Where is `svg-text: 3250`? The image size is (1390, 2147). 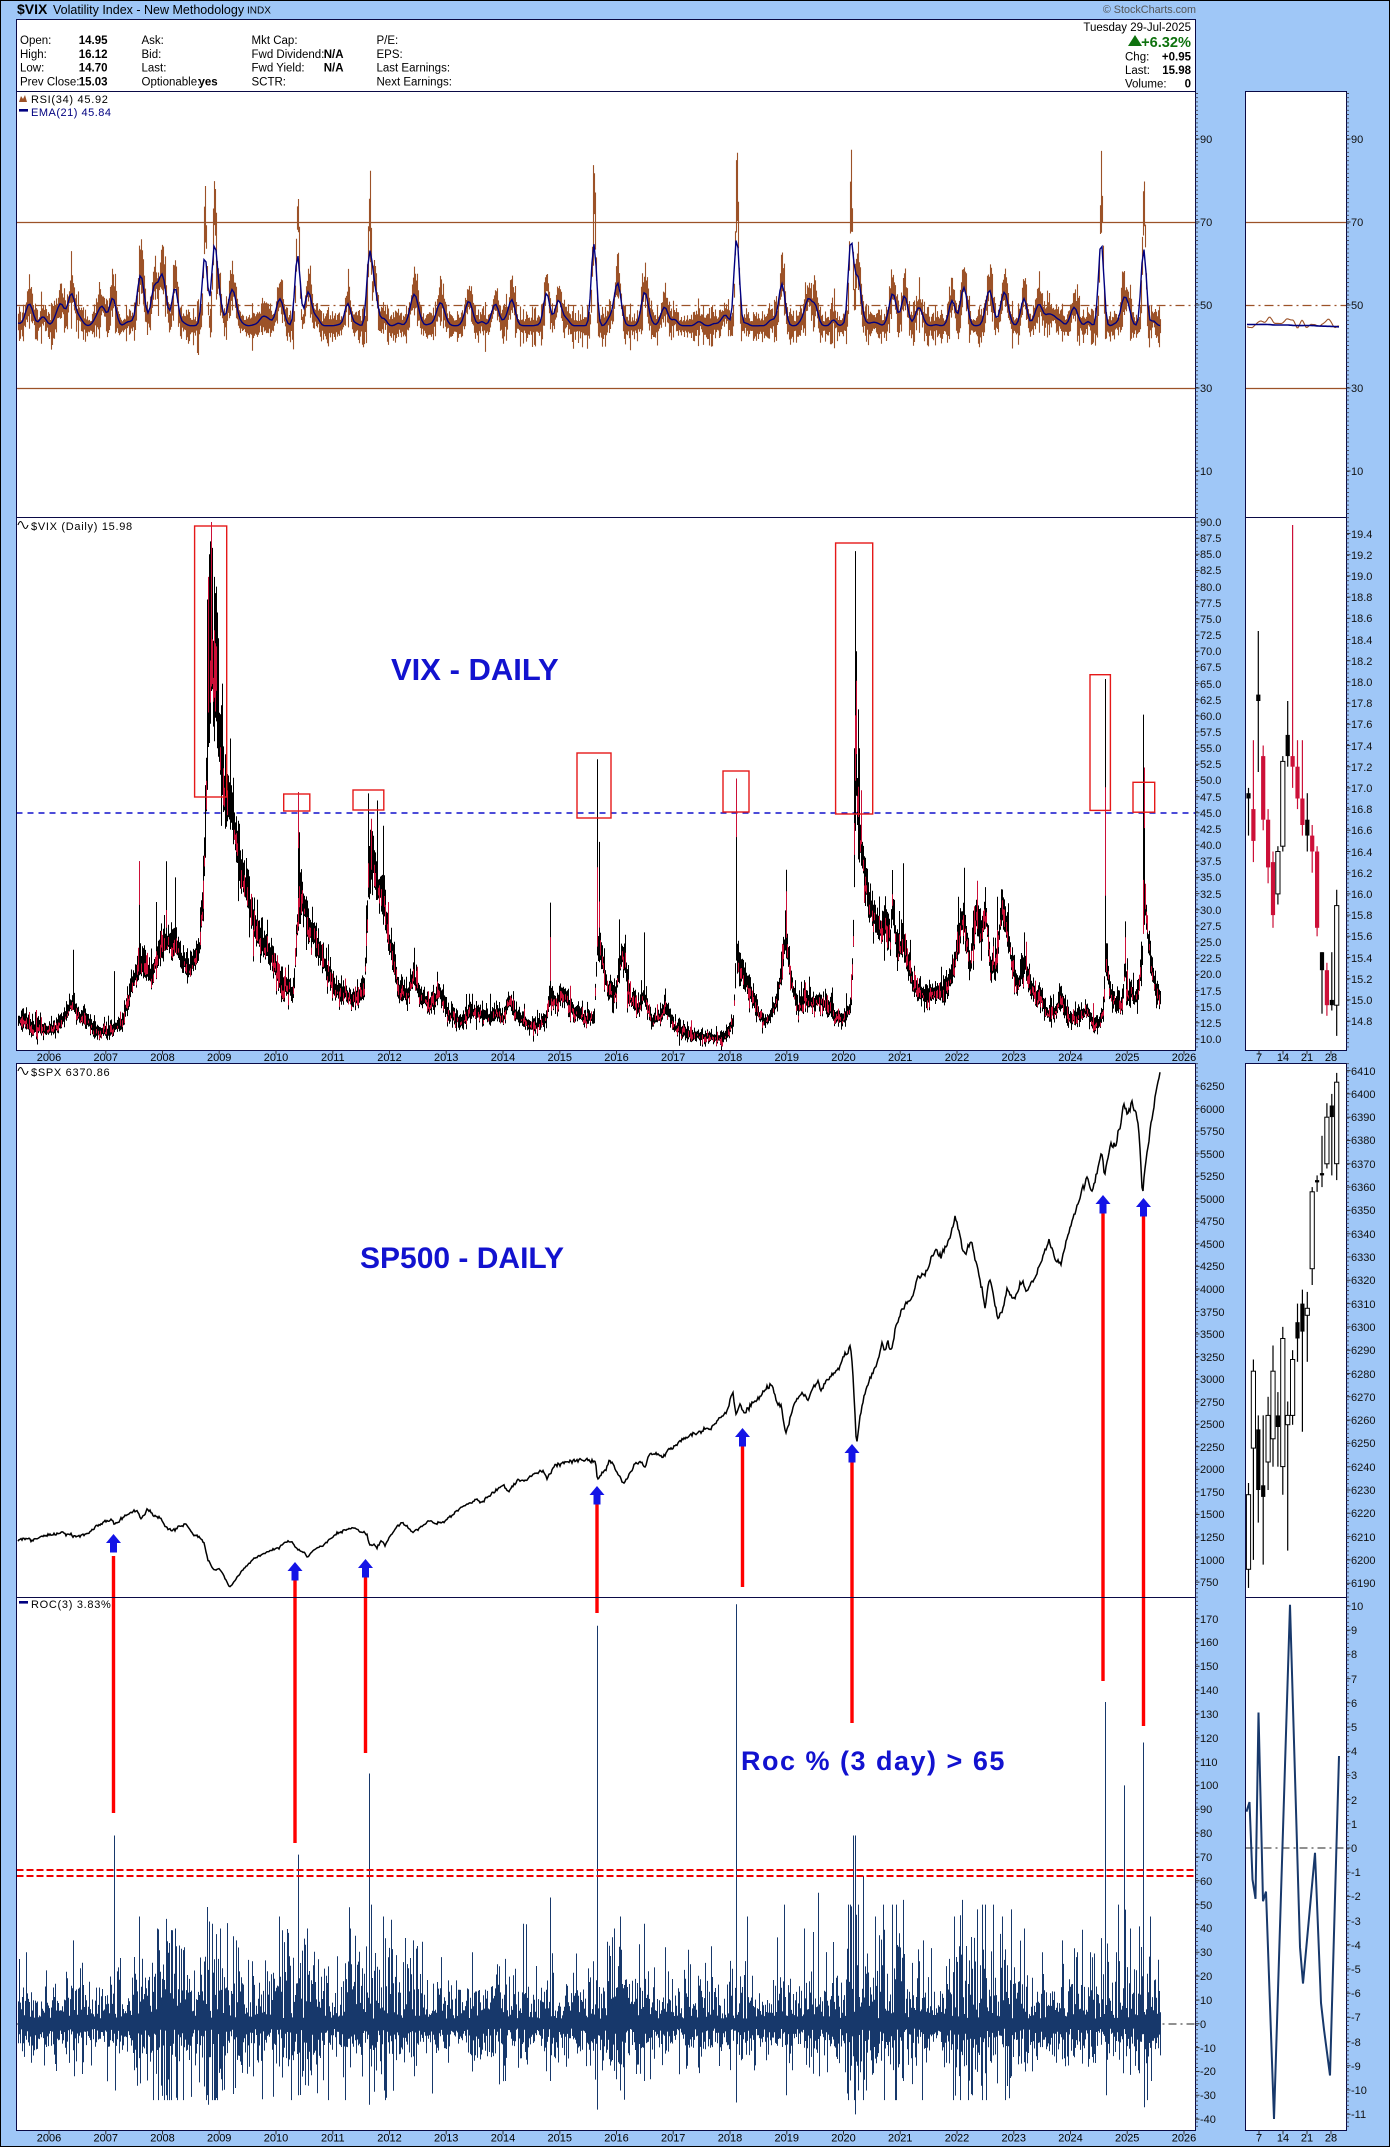 svg-text: 3250 is located at coordinates (1212, 1358).